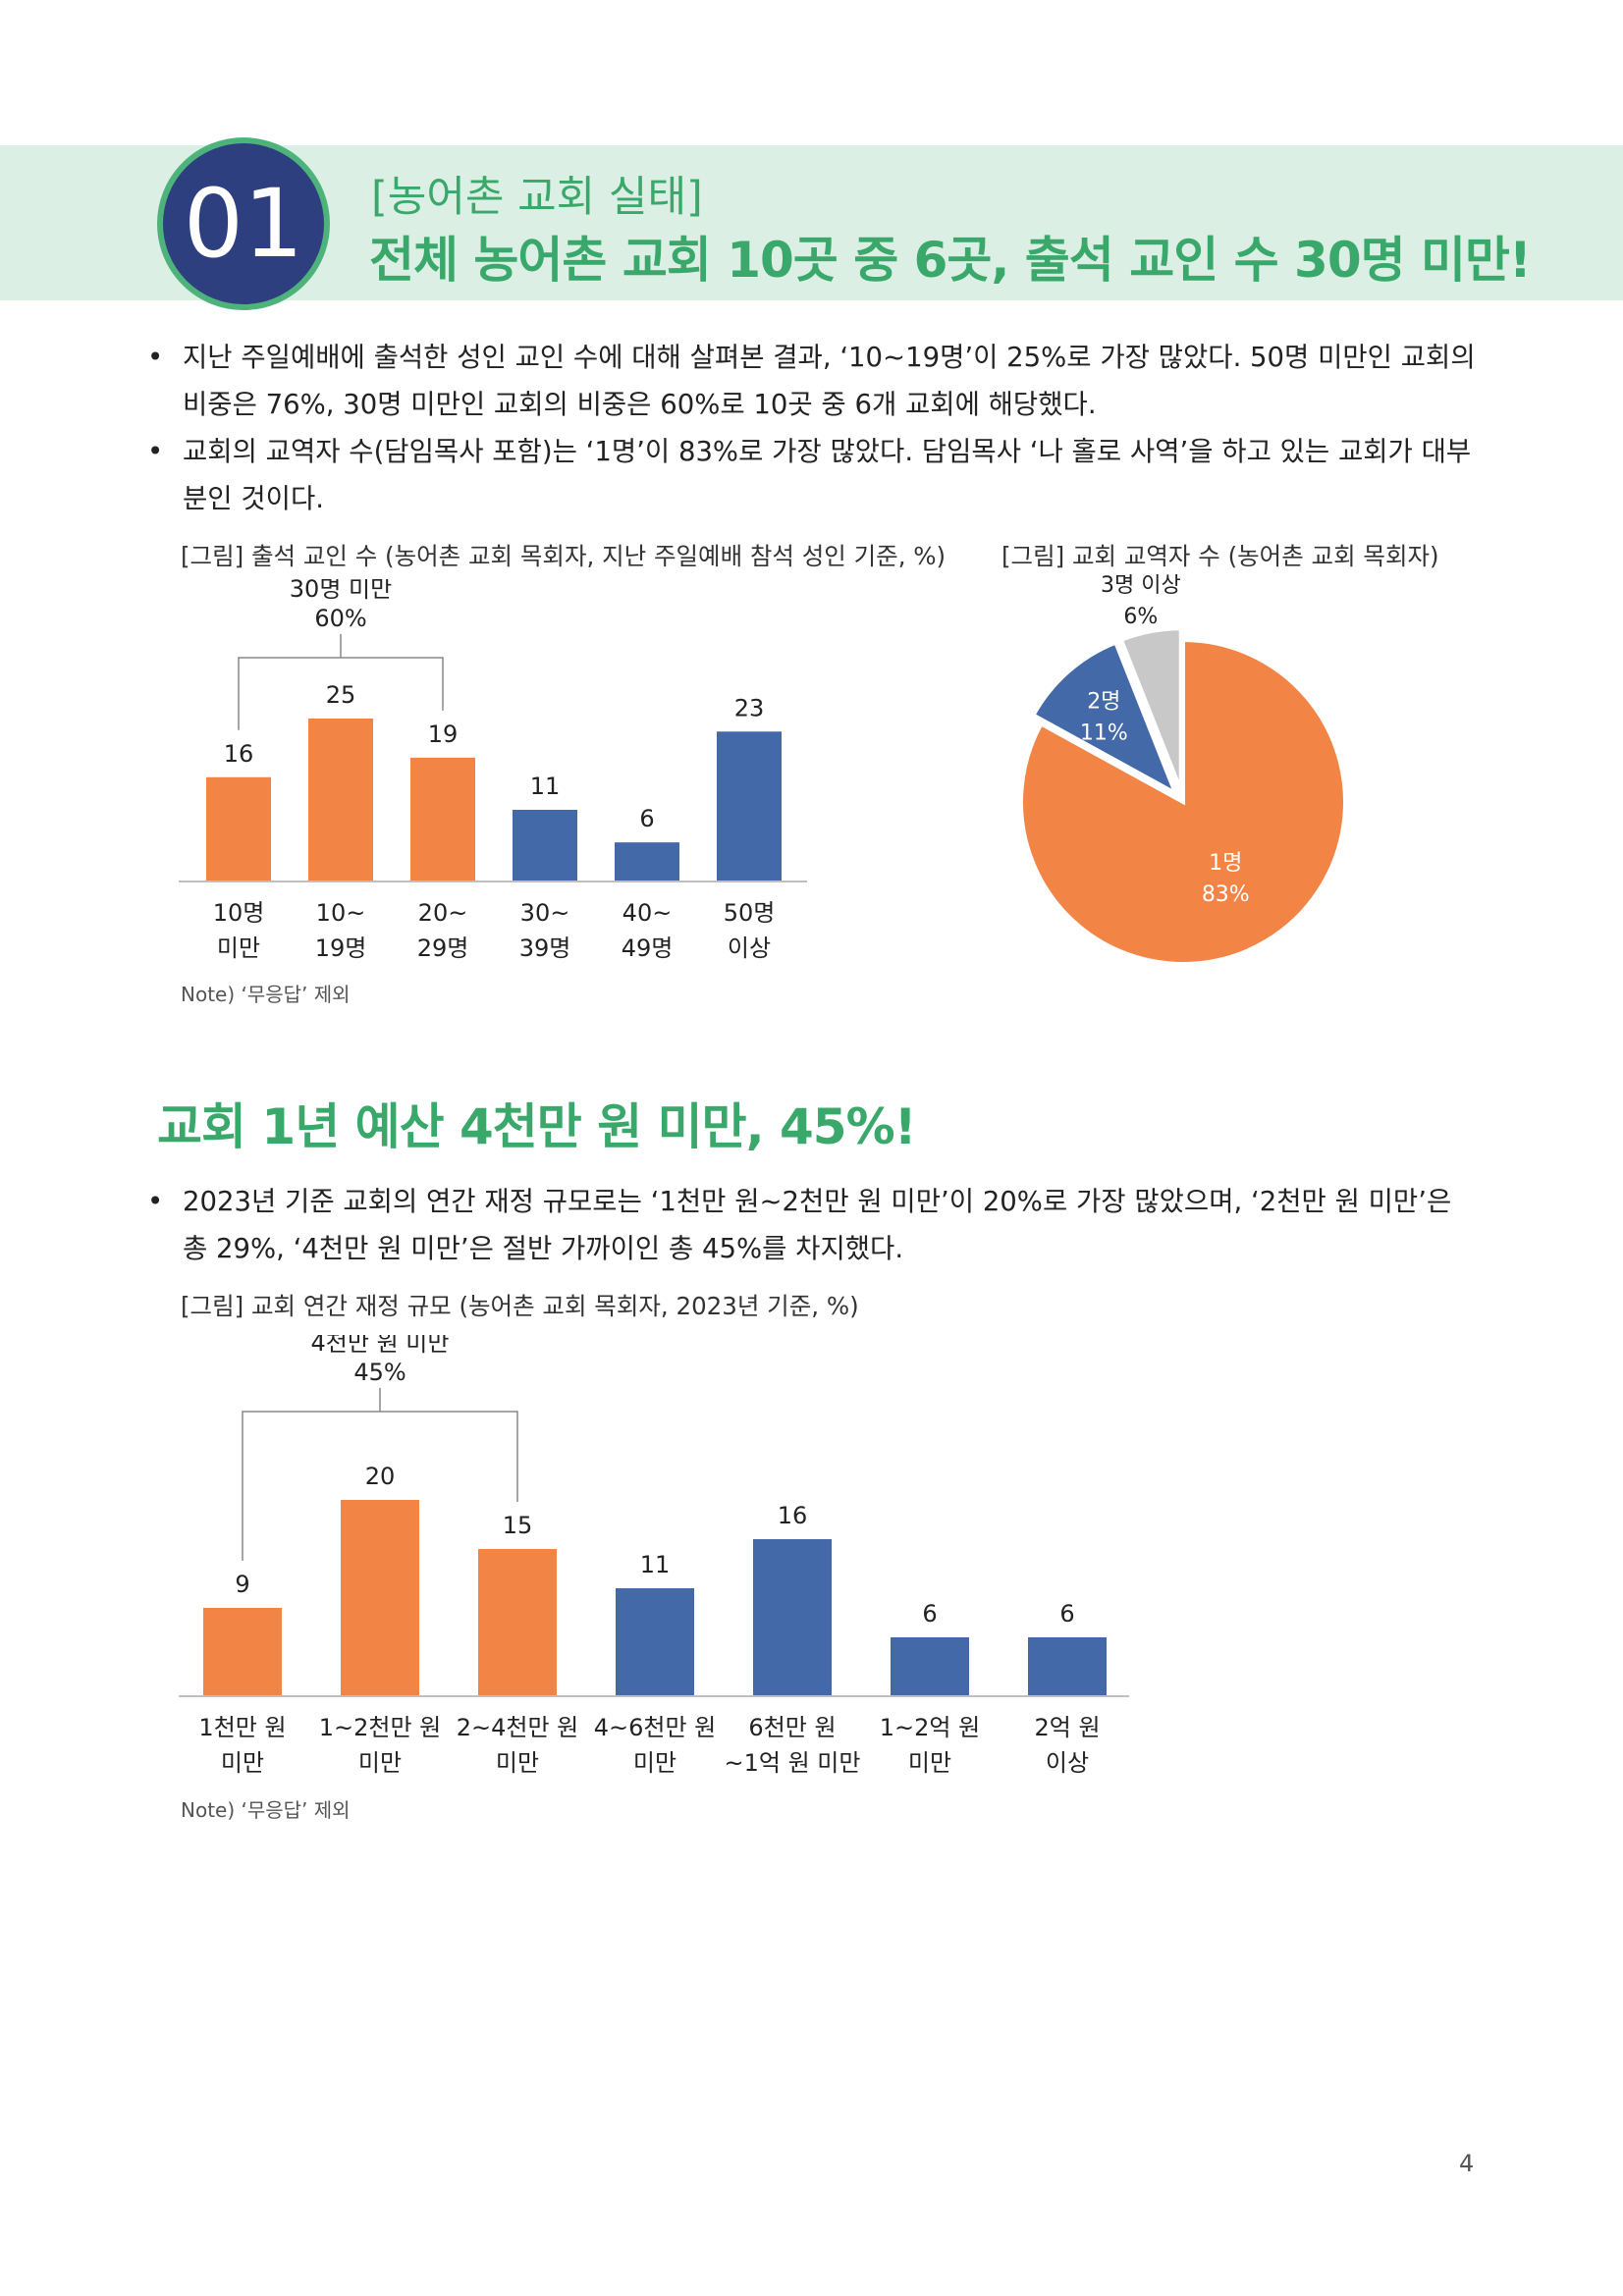 The width and height of the screenshot is (1623, 2296). Describe the element at coordinates (1141, 586) in the screenshot. I see `pie-label: 3명 이상` at that location.